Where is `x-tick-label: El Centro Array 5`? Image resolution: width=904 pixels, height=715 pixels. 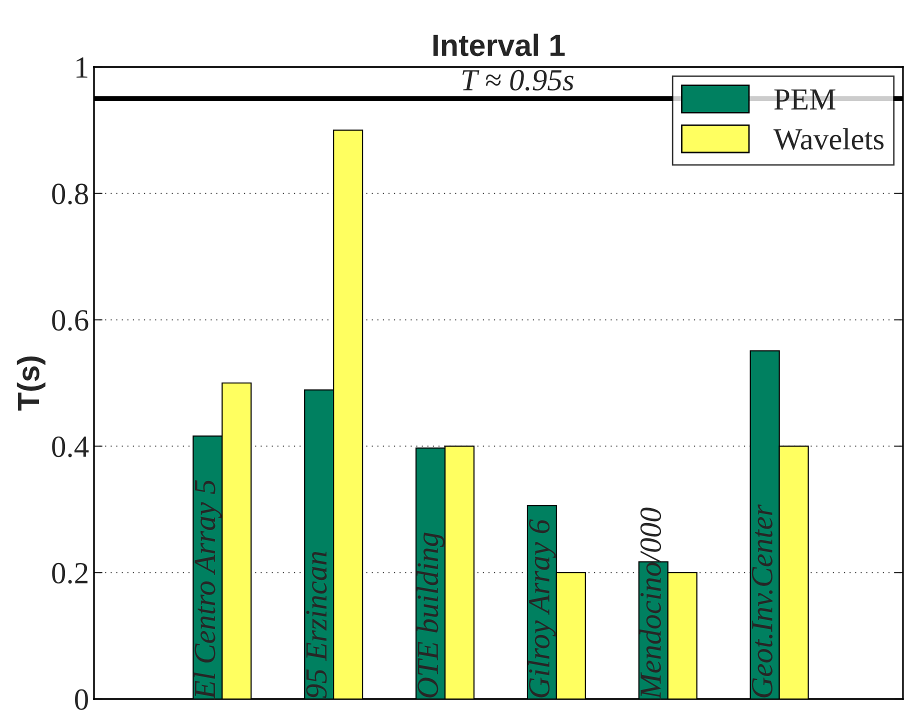
x-tick-label: El Centro Array 5 is located at coordinates (208, 590).